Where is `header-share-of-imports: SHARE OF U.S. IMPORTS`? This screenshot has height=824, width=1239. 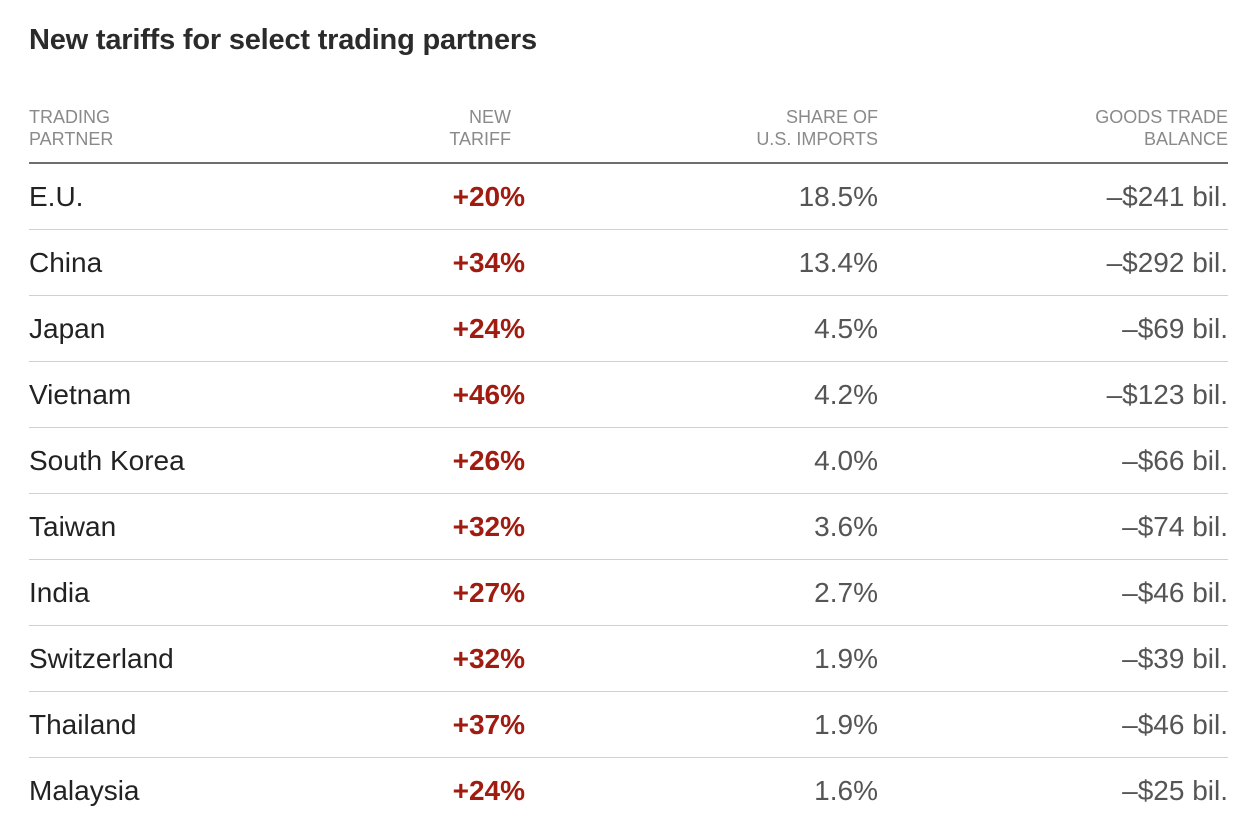 header-share-of-imports: SHARE OF U.S. IMPORTS is located at coordinates (817, 128).